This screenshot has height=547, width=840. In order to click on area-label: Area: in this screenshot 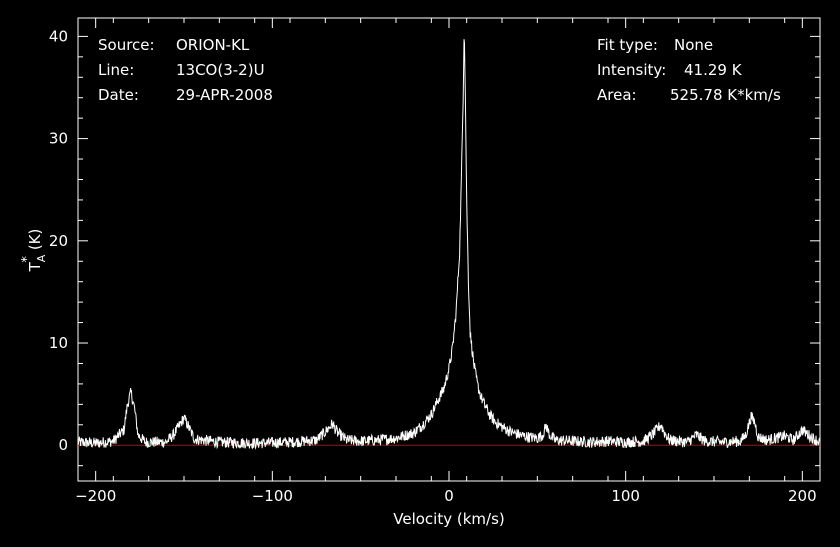, I will do `click(617, 95)`.